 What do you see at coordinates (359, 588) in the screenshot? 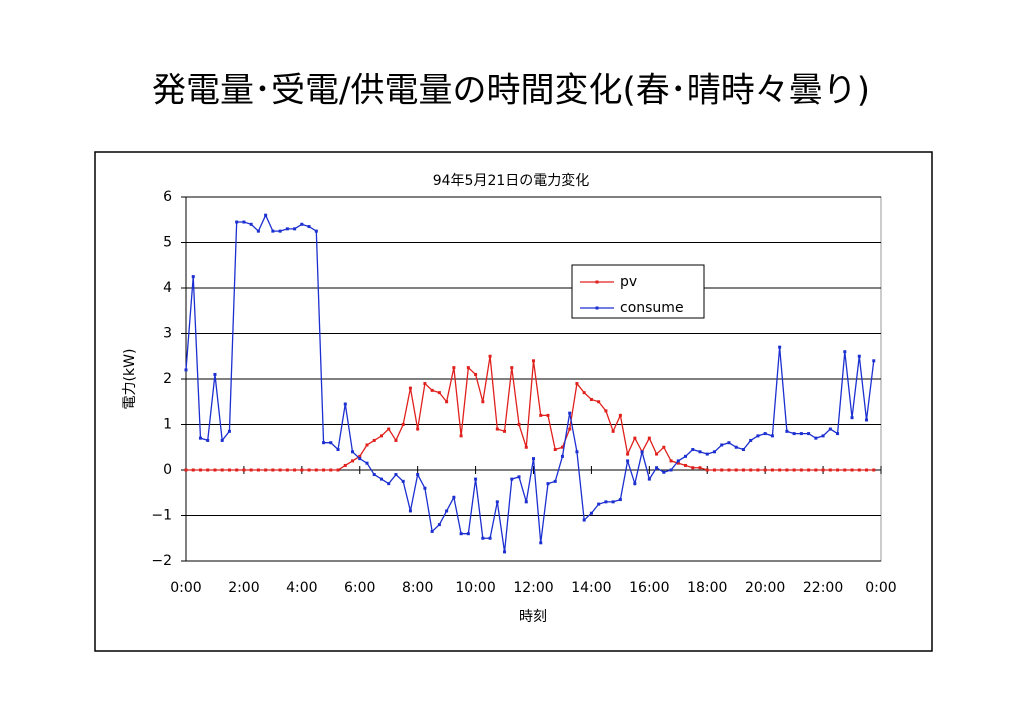
I see `x-tick-label: 6:00` at bounding box center [359, 588].